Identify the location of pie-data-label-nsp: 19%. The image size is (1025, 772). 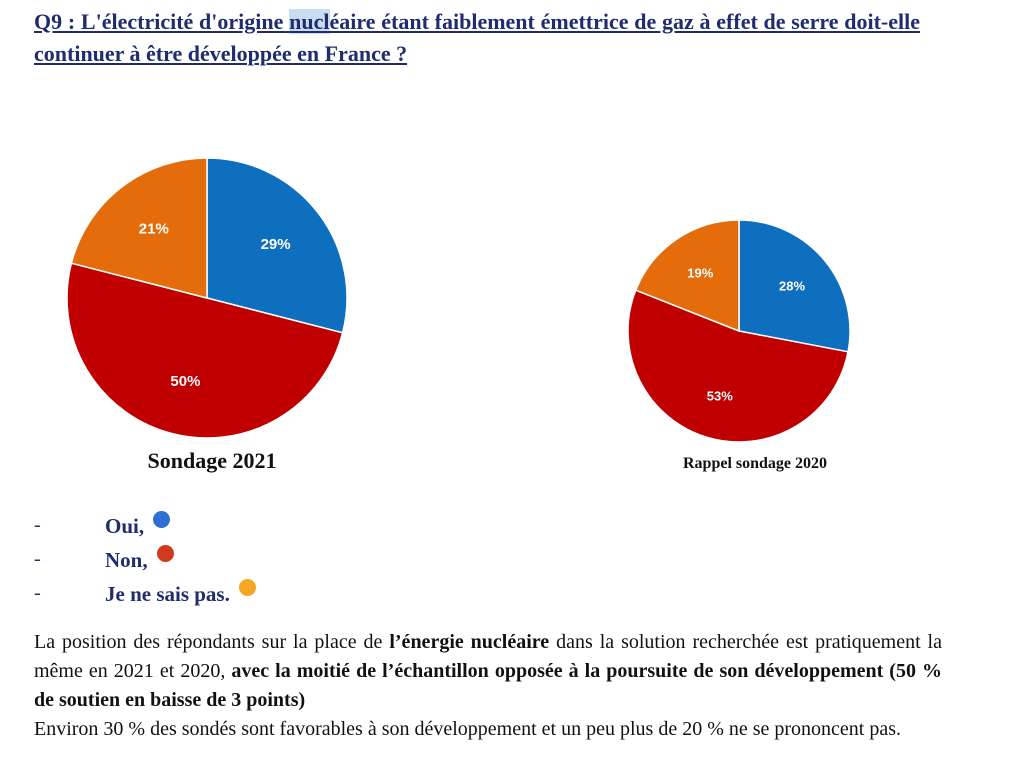
(700, 273).